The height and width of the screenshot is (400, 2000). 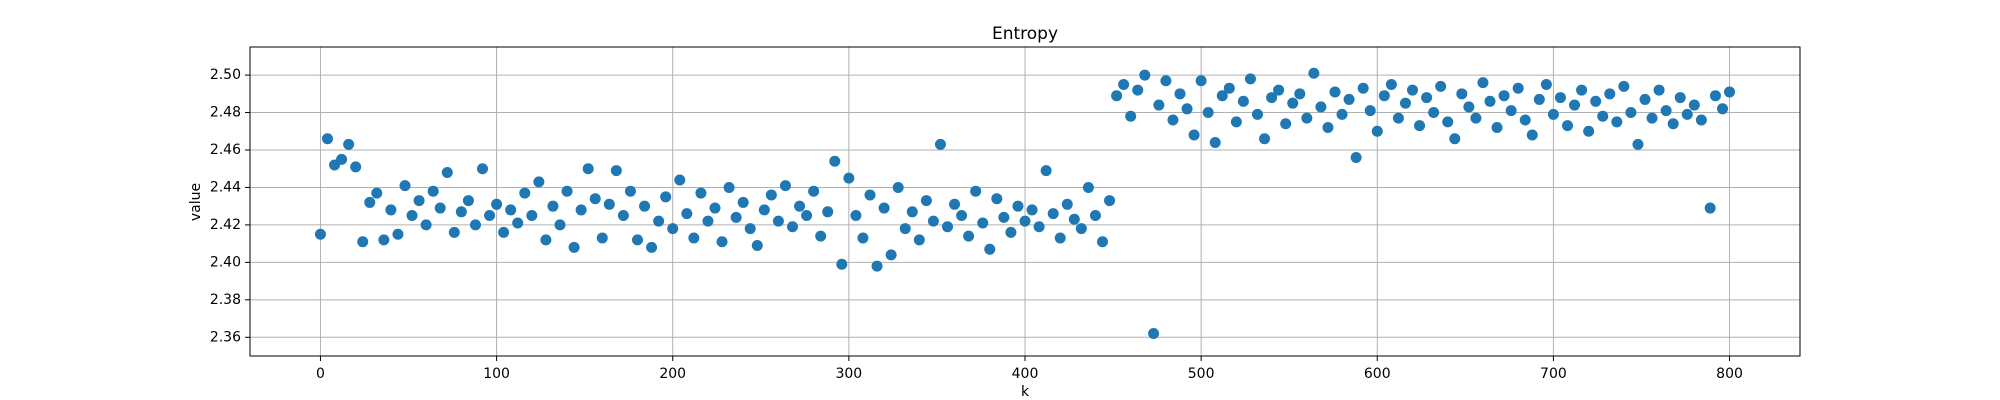 What do you see at coordinates (320, 374) in the screenshot?
I see `x-tick-label: 0` at bounding box center [320, 374].